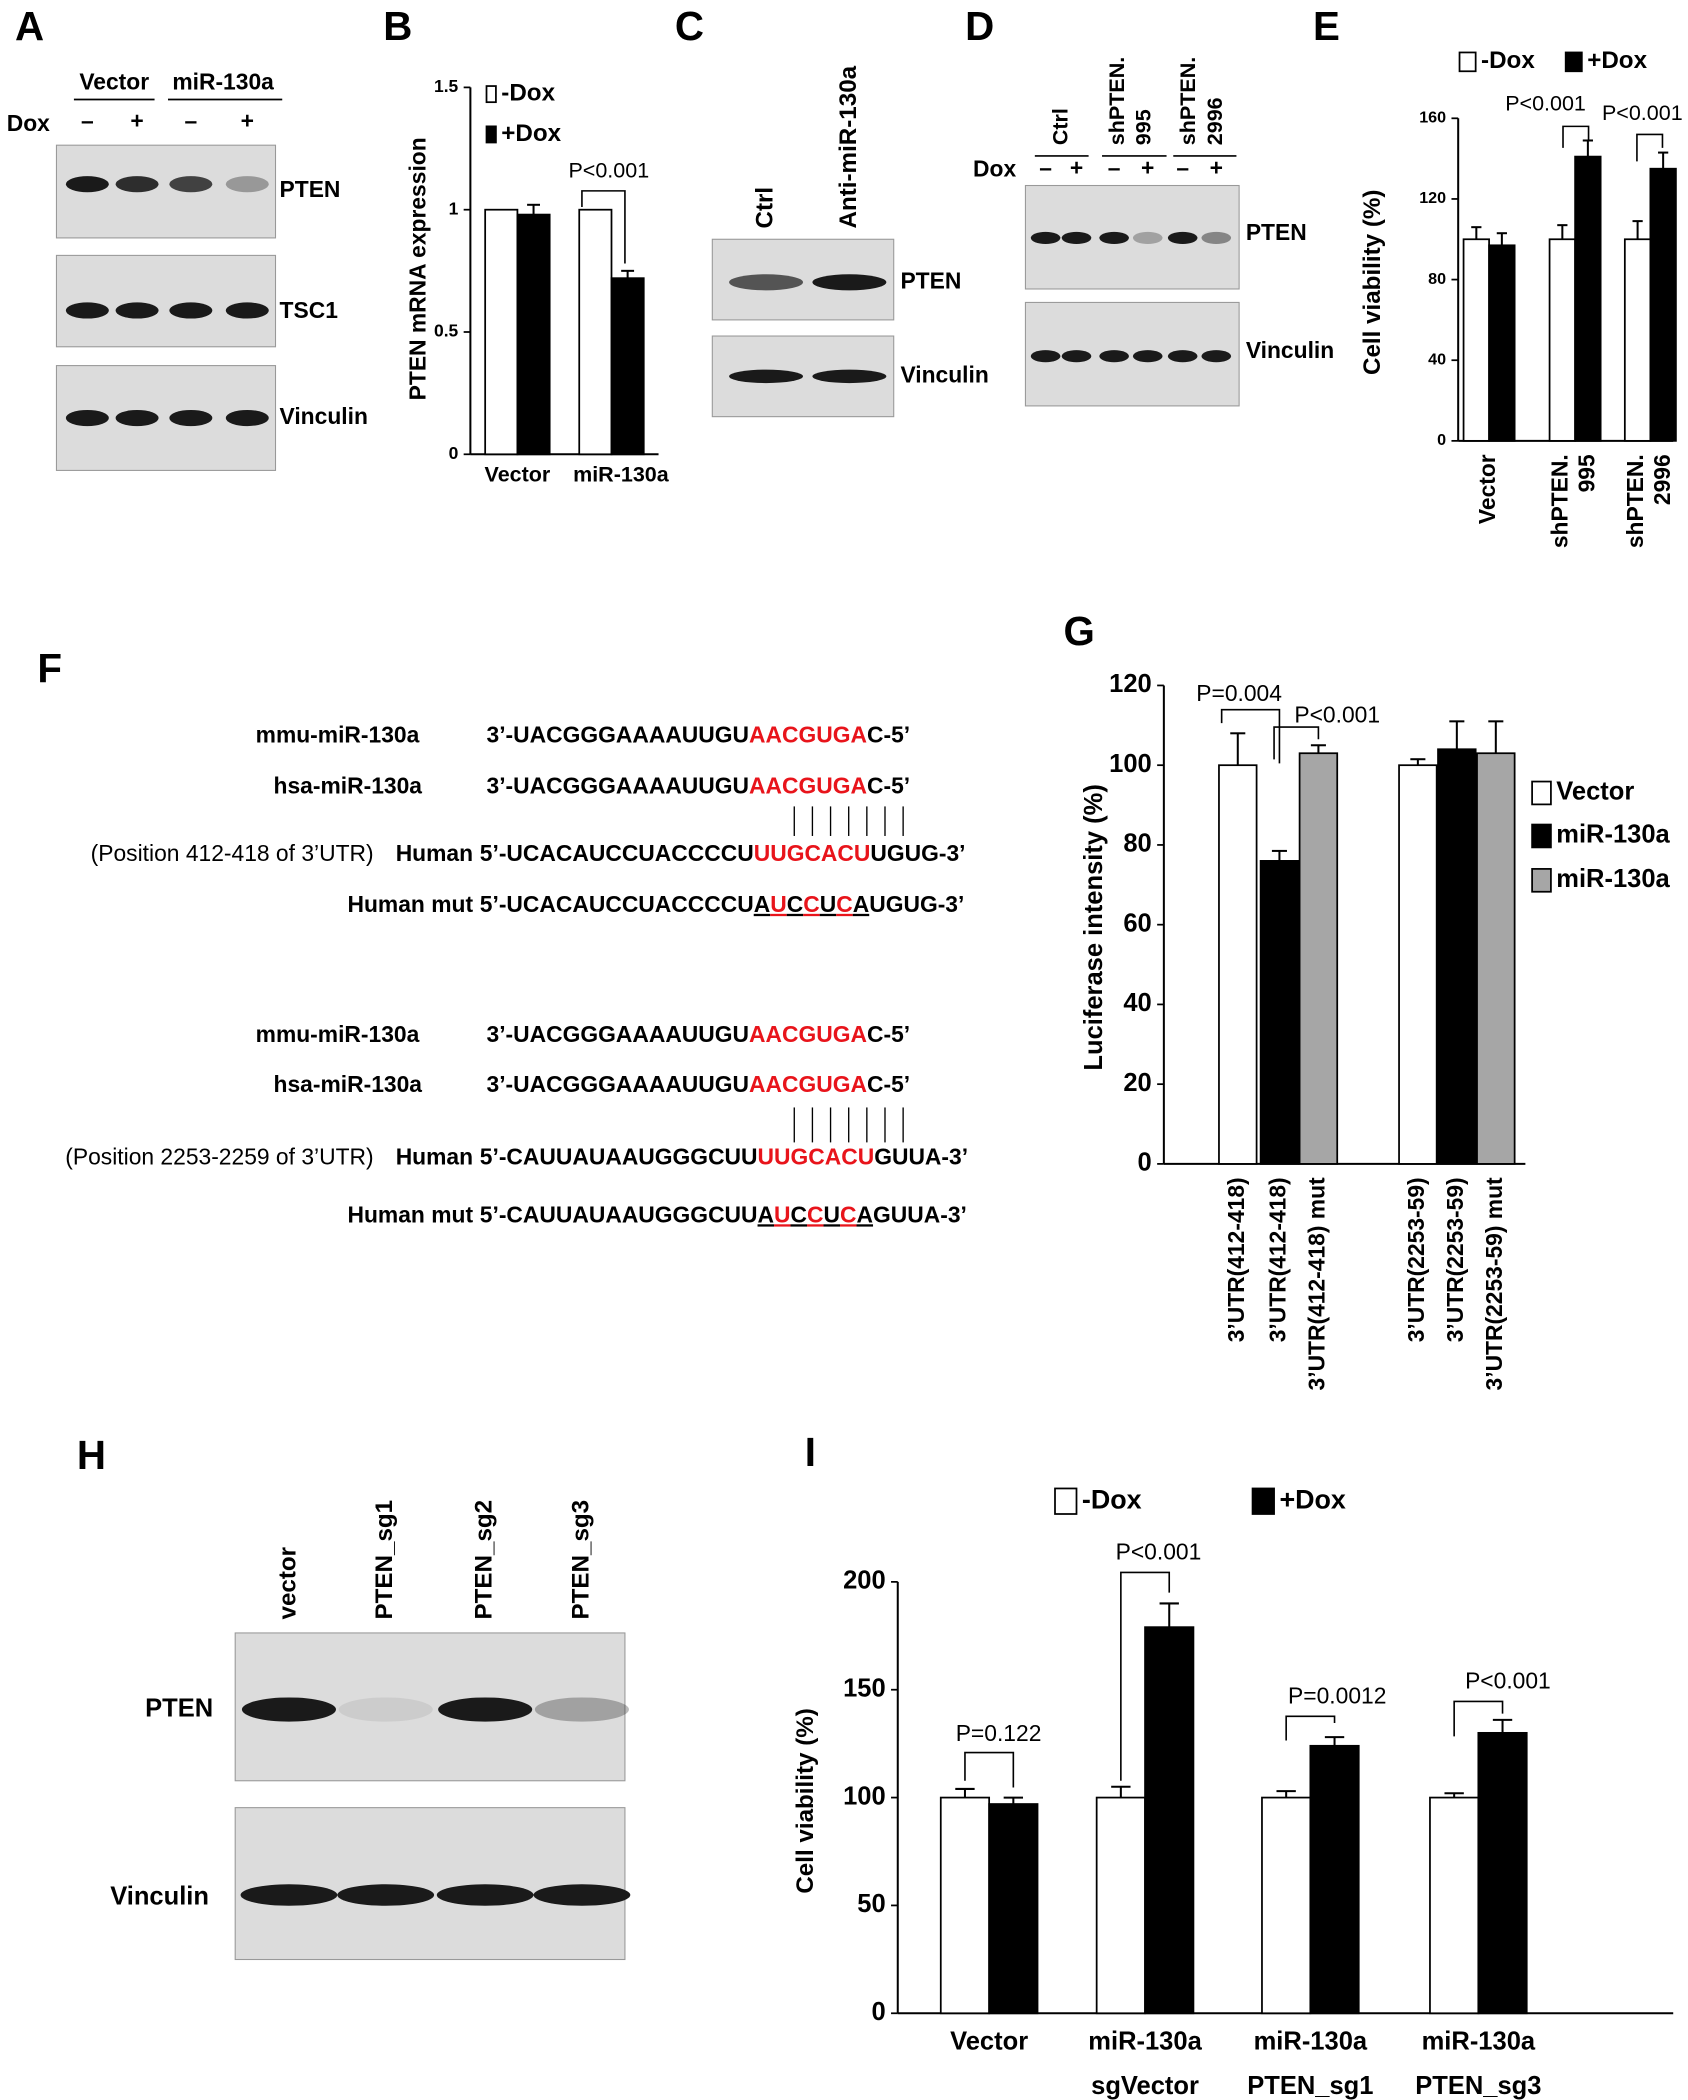 The height and width of the screenshot is (2100, 1688). Describe the element at coordinates (454, 208) in the screenshot. I see `y-tick-label: 1` at that location.